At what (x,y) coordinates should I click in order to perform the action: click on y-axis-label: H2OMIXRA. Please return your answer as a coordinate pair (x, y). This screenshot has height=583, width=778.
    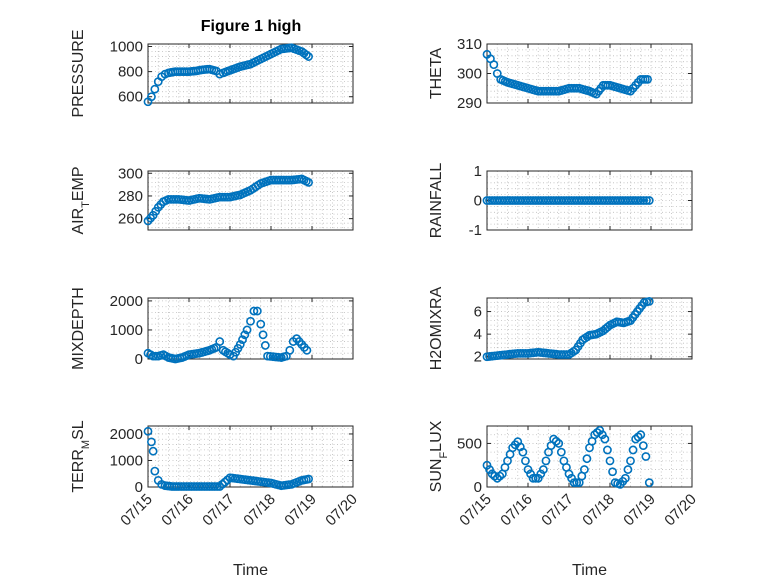
    Looking at the image, I should click on (436, 328).